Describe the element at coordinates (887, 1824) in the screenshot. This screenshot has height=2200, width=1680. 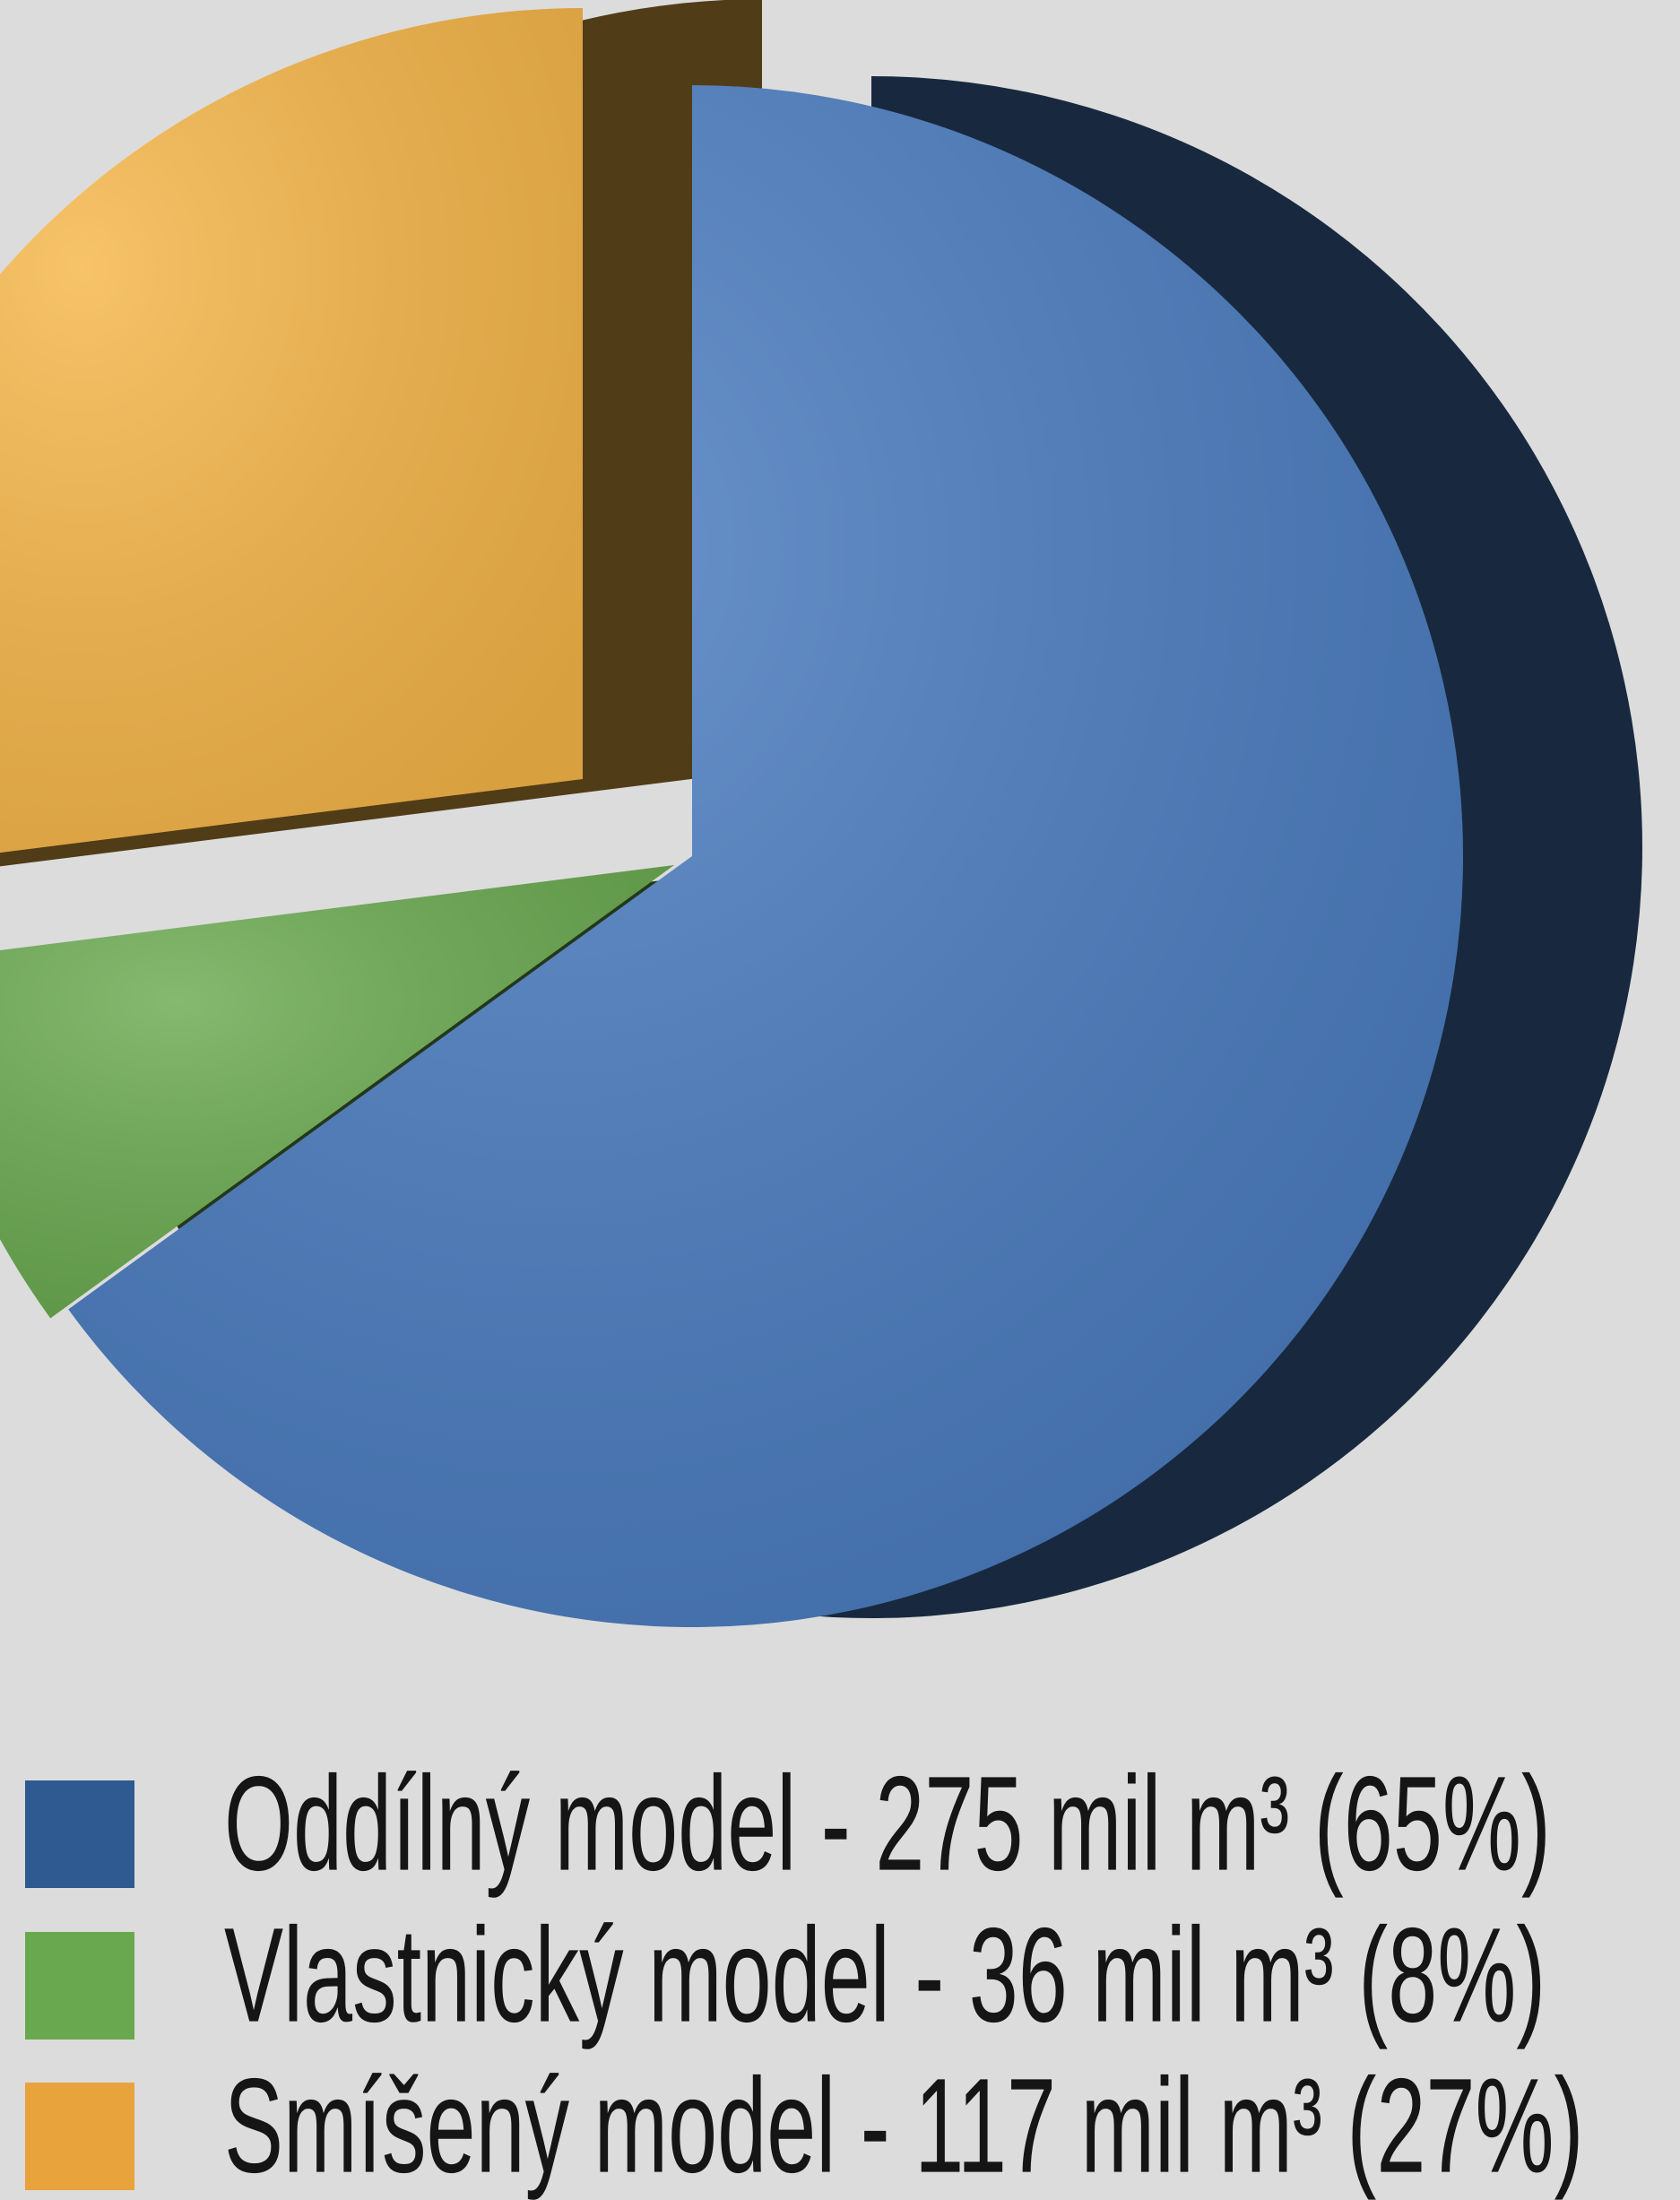
I see `legend-label: Oddílný model - 275 mil m³ (65%)` at that location.